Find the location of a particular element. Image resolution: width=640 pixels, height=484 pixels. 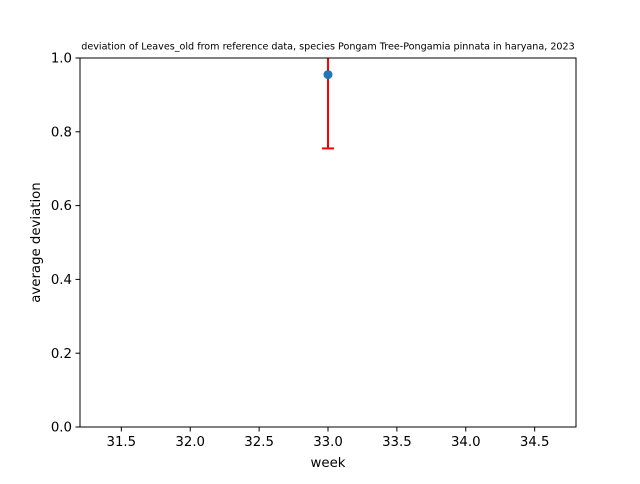

x-tick-label: 31.5 is located at coordinates (122, 442).